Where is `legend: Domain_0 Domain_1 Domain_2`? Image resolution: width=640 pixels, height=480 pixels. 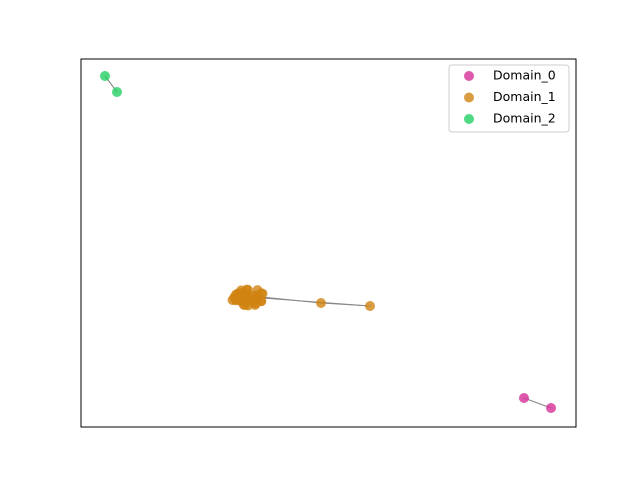
legend: Domain_0 Domain_1 Domain_2 is located at coordinates (510, 97).